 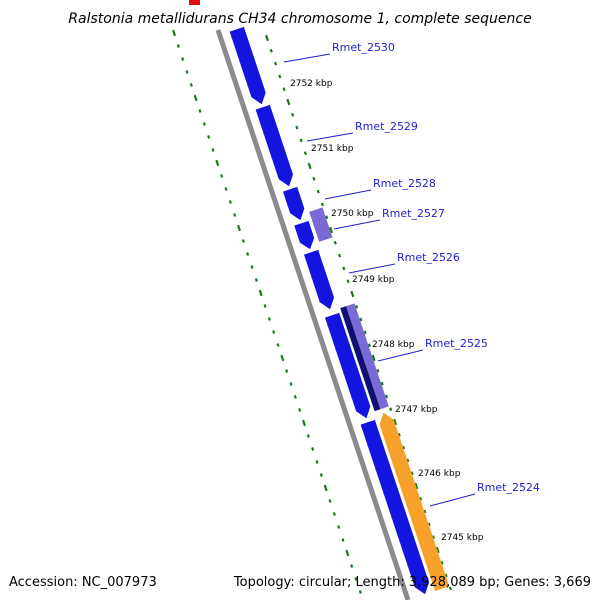 I want to click on kbp-marker: 2750 kbp, so click(x=352, y=214).